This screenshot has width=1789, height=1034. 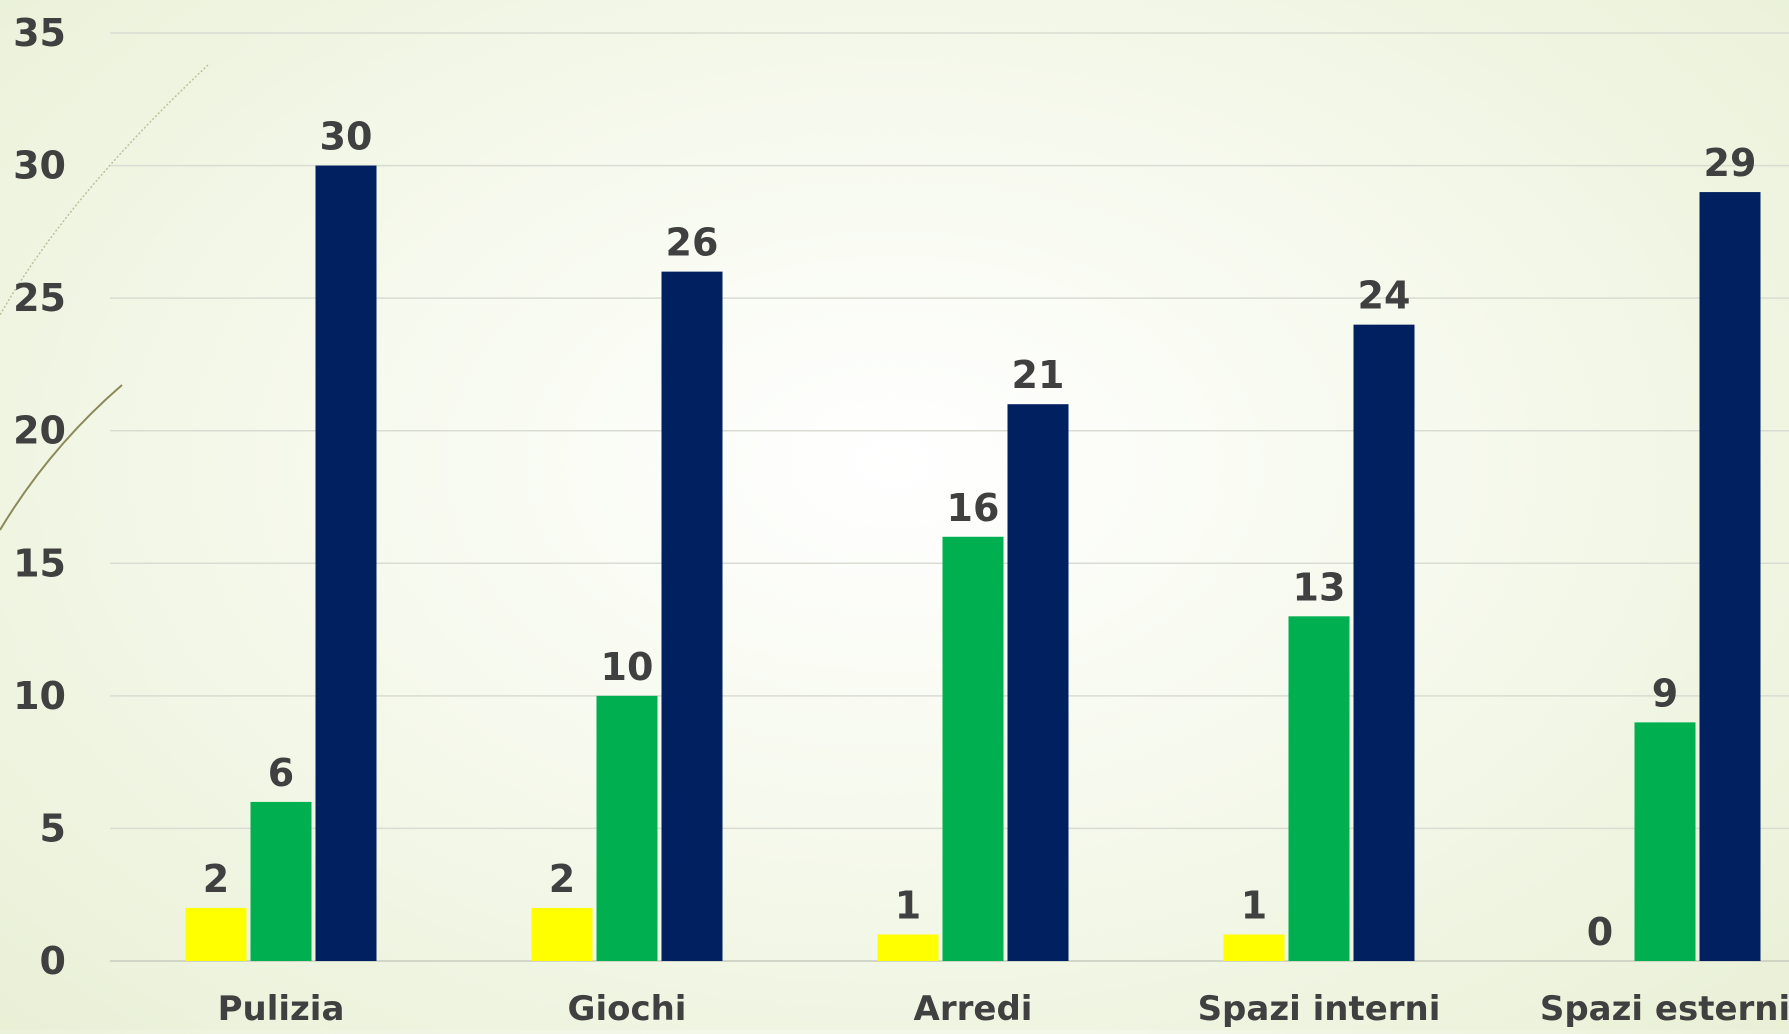 What do you see at coordinates (281, 773) in the screenshot?
I see `data-label: 6` at bounding box center [281, 773].